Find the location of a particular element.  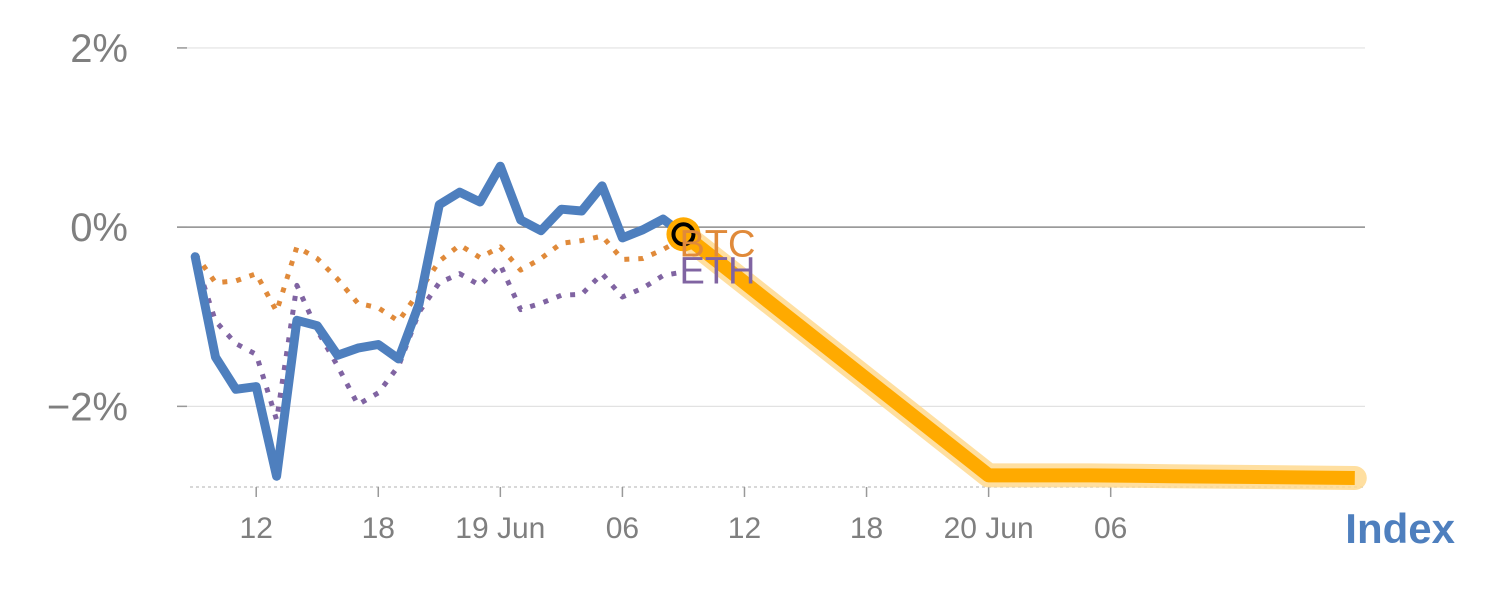

x-tick-label: 20 Jun is located at coordinates (989, 528).